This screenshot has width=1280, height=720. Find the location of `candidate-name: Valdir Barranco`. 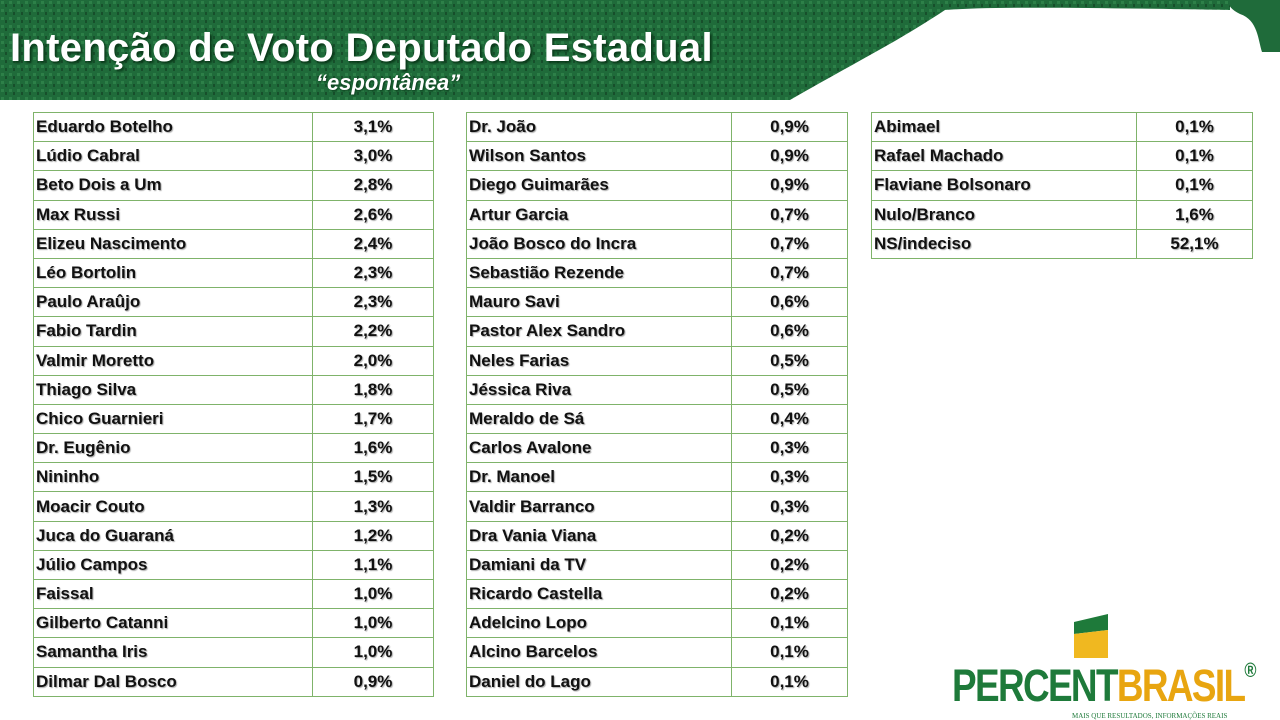

candidate-name: Valdir Barranco is located at coordinates (599, 506).